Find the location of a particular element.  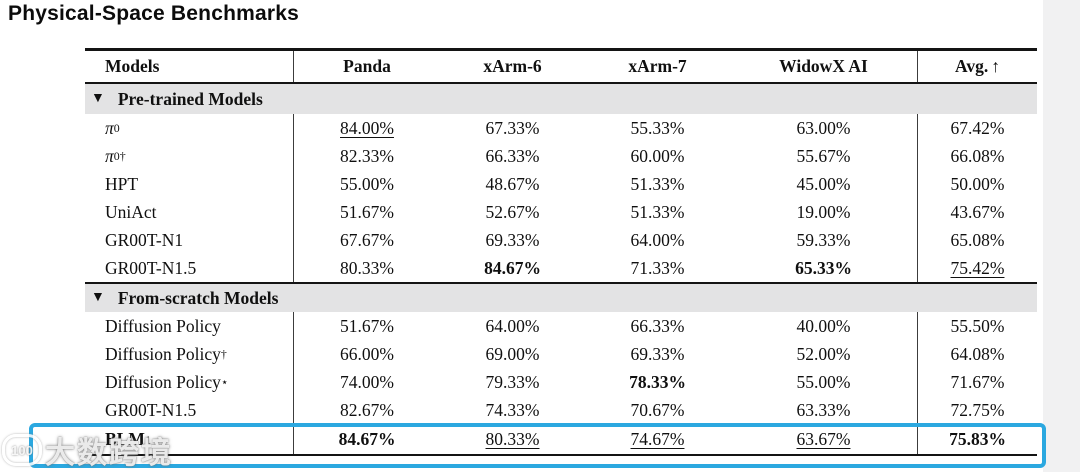

model-name: π 0 † is located at coordinates (115, 155).